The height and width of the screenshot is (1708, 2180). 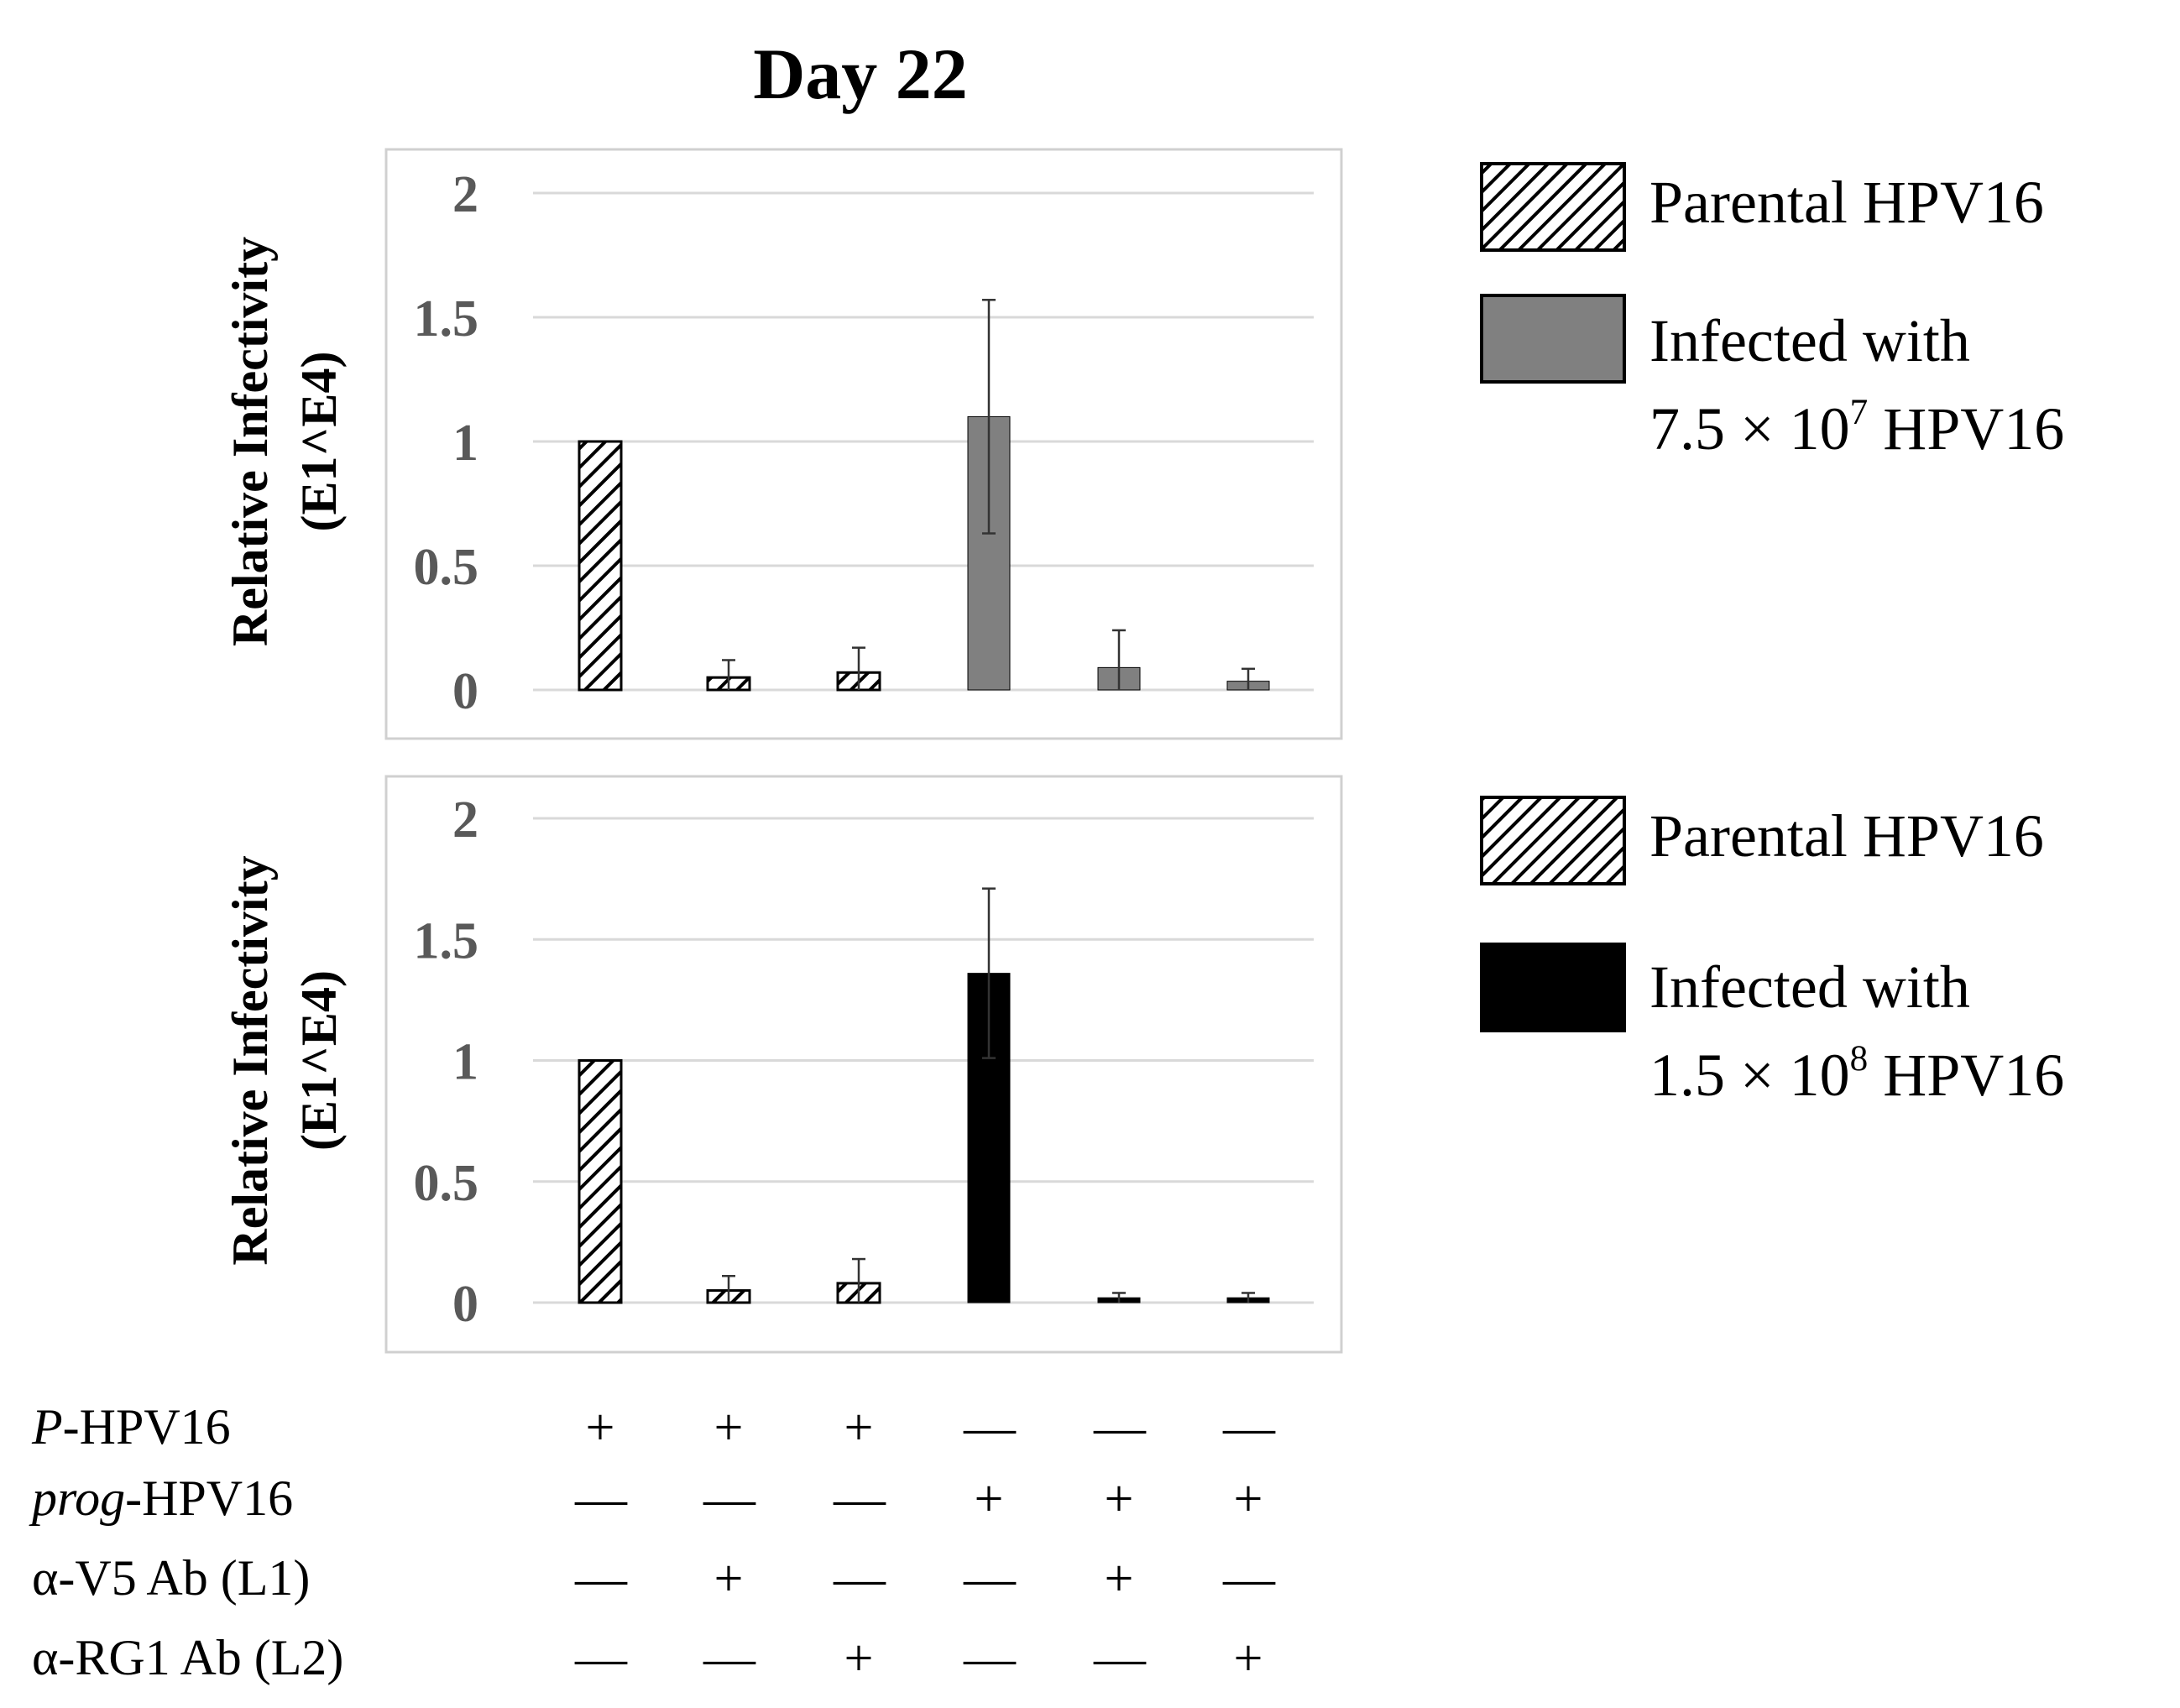 I want to click on condition-label-italic: P, so click(x=47, y=1427).